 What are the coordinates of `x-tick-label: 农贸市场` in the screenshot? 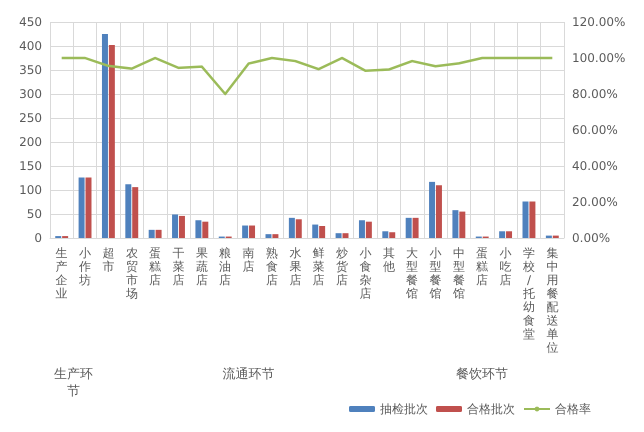 It's located at (131, 273).